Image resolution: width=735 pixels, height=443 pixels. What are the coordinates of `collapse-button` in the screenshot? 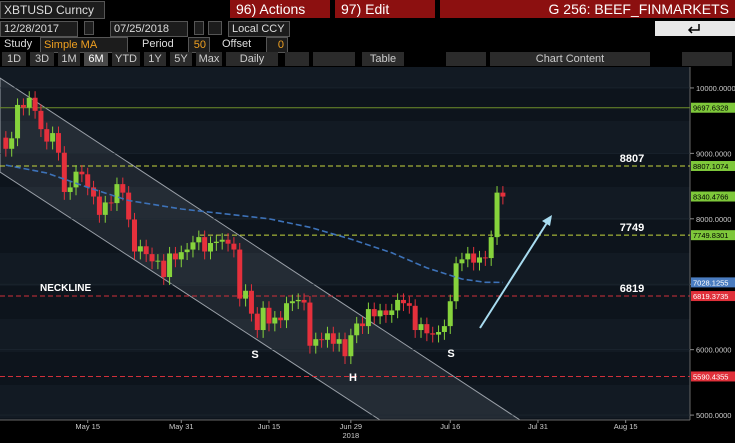 It's located at (466, 59).